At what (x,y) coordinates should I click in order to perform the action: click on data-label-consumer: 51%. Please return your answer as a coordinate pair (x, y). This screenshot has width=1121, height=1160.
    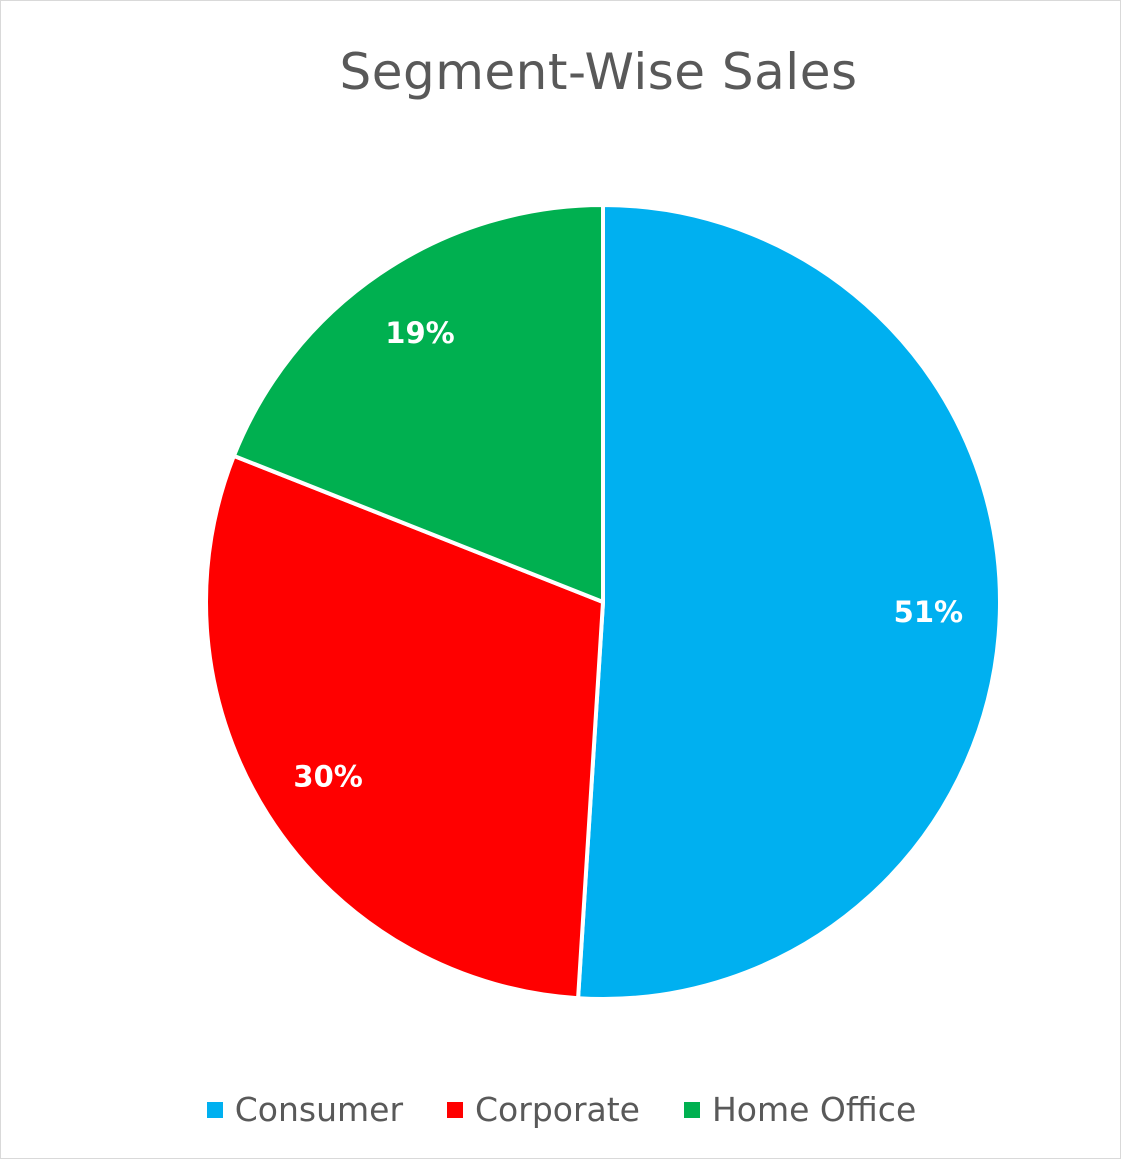
    Looking at the image, I should click on (928, 612).